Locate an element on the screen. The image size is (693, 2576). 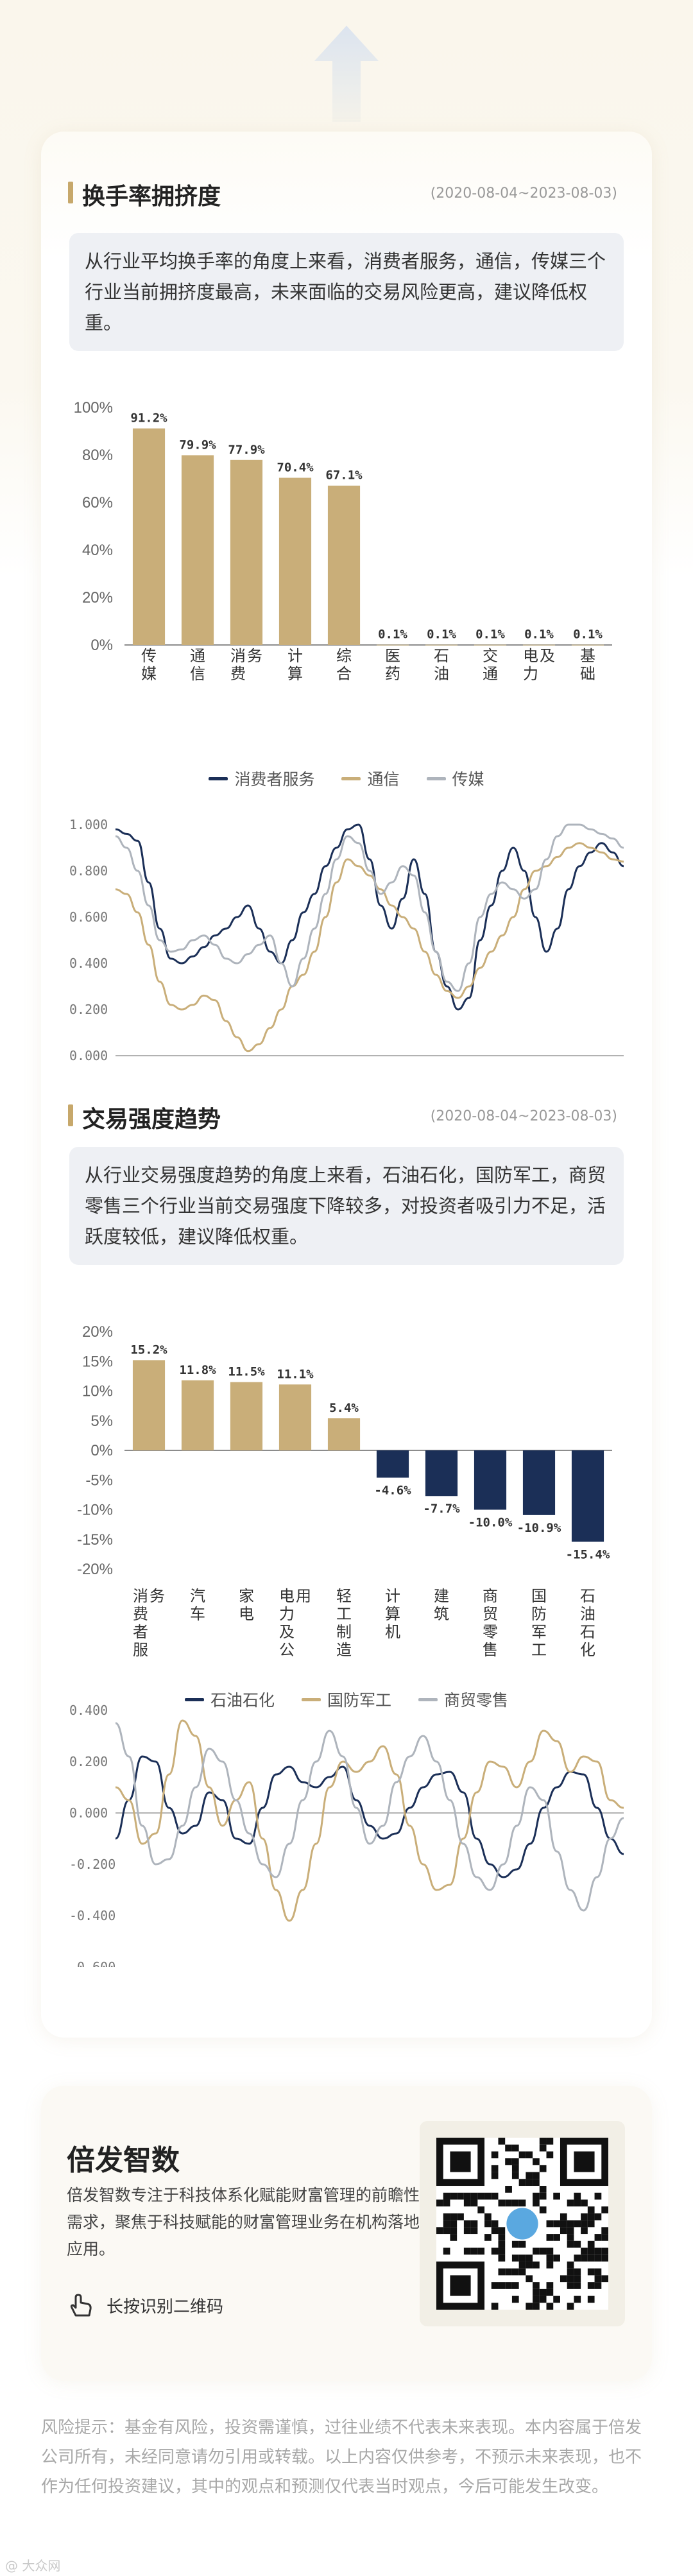
x-category-label: 交通运输 is located at coordinates (491, 665).